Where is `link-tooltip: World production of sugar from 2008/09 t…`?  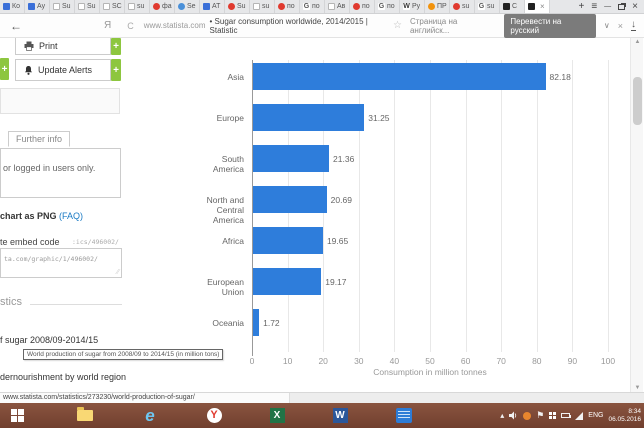 link-tooltip: World production of sugar from 2008/09 t… is located at coordinates (123, 354).